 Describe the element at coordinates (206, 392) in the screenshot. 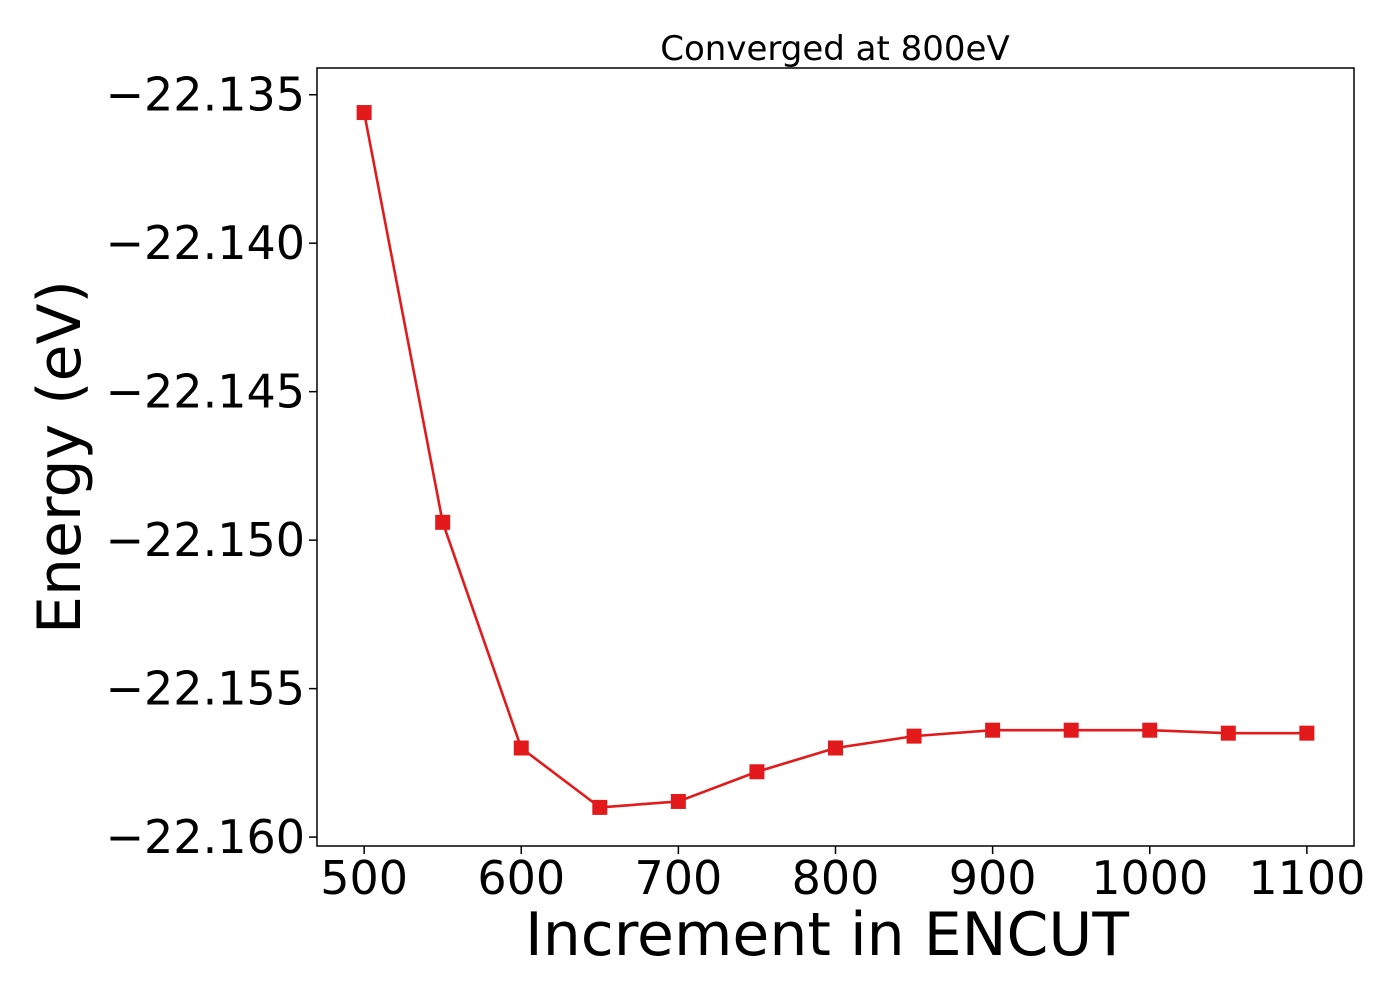

I see `y-tick-label: −22.145` at that location.